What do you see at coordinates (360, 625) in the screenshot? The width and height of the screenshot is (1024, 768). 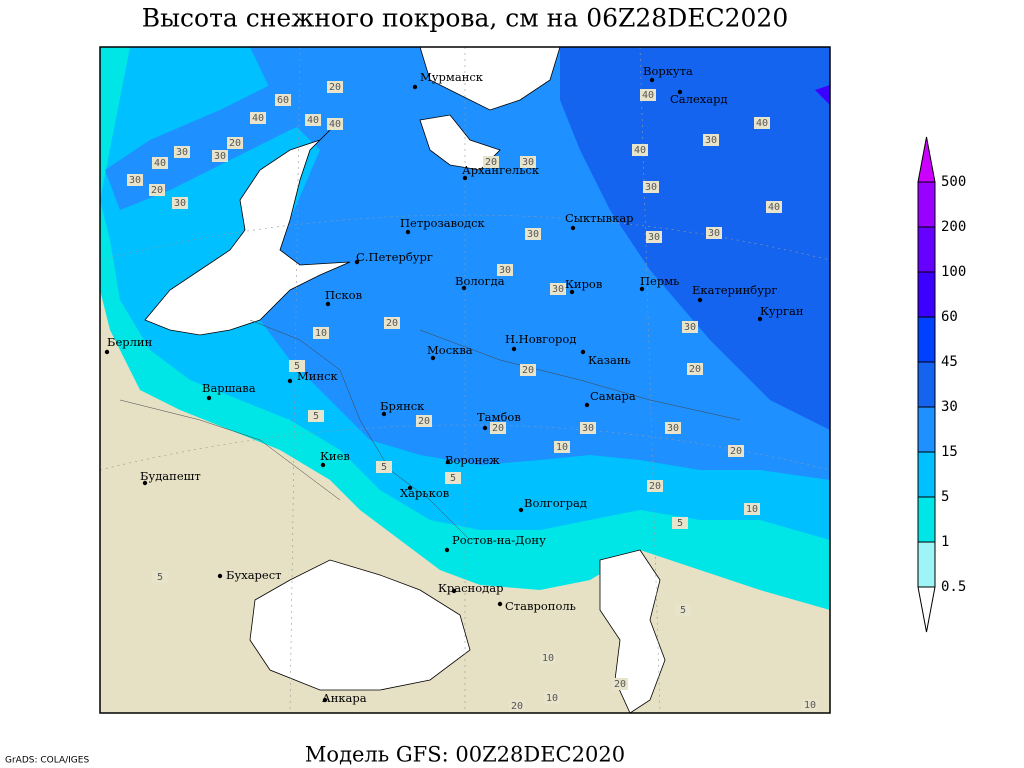 I see `sea-black` at bounding box center [360, 625].